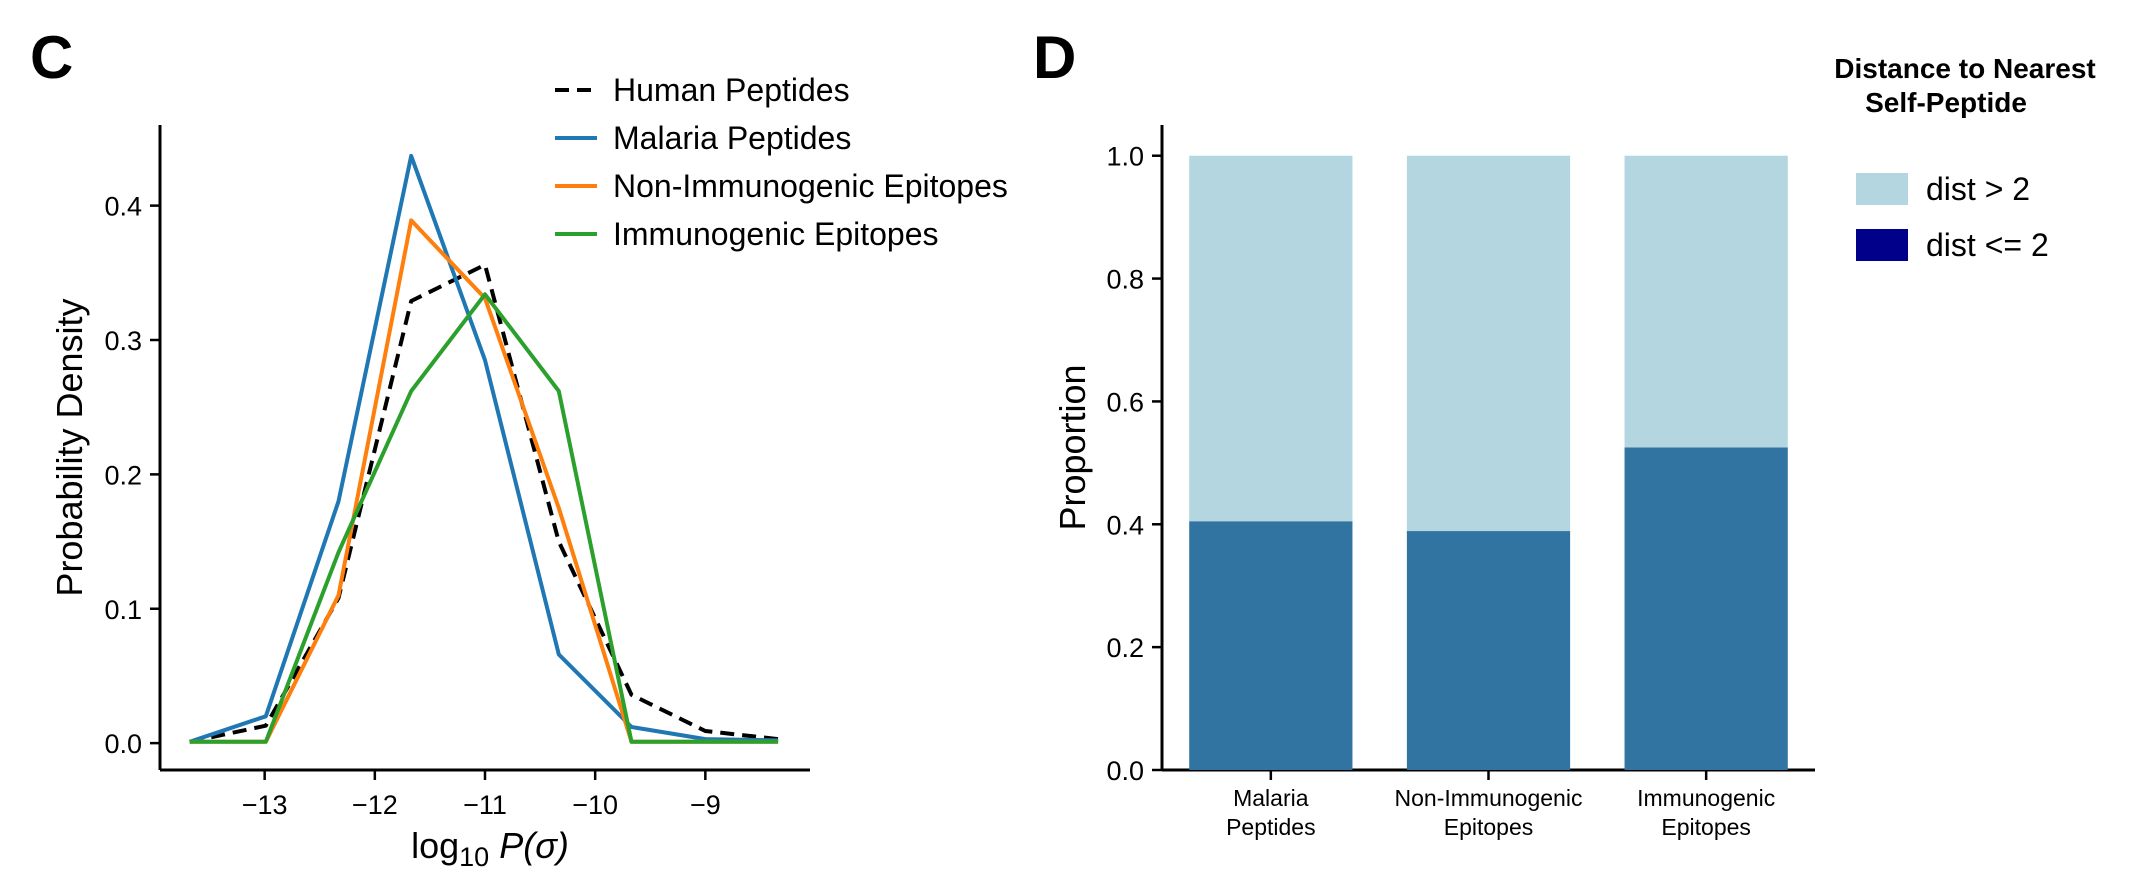 The height and width of the screenshot is (896, 2153). Describe the element at coordinates (123, 341) in the screenshot. I see `y-tick-label: 0.3` at that location.